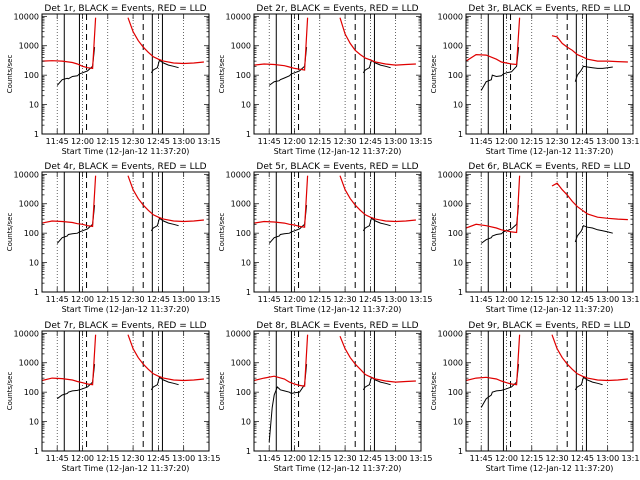 This screenshot has height=480, width=640. I want to click on chart-title: Det 9r, BLACK = Events, RED = LLD, so click(549, 326).